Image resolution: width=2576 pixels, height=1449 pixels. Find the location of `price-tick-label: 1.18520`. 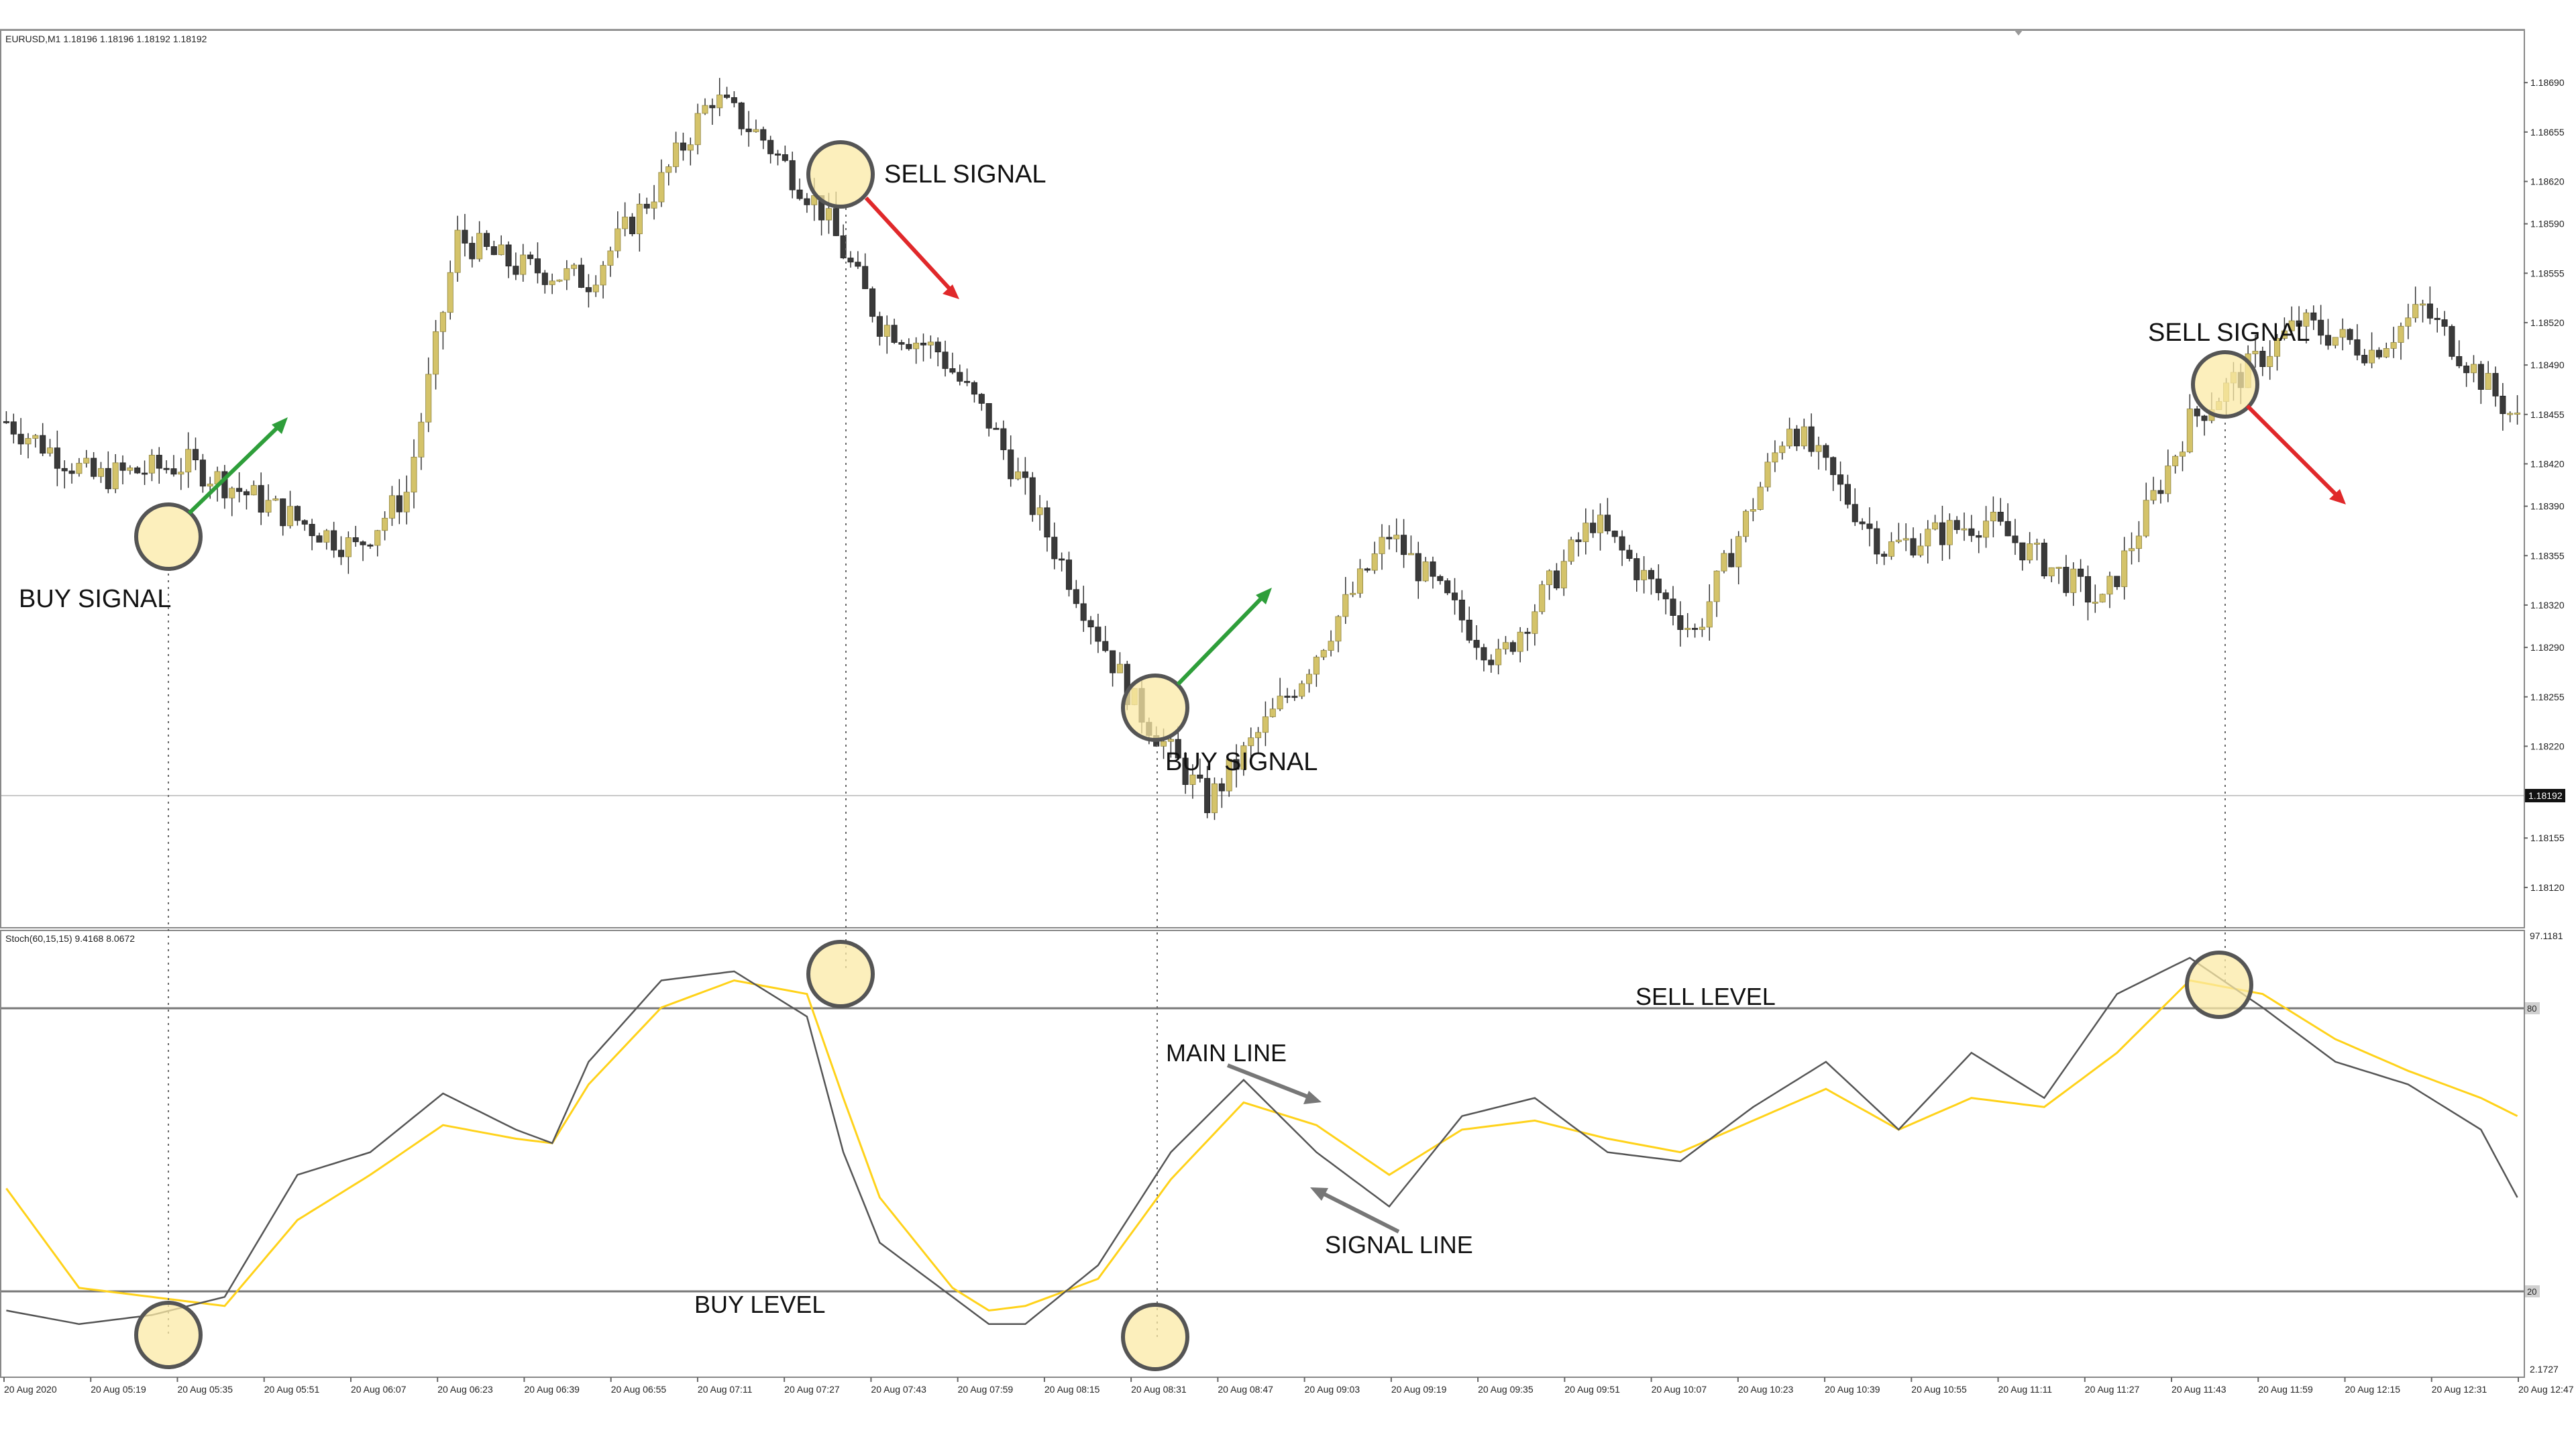

price-tick-label: 1.18520 is located at coordinates (2547, 322).